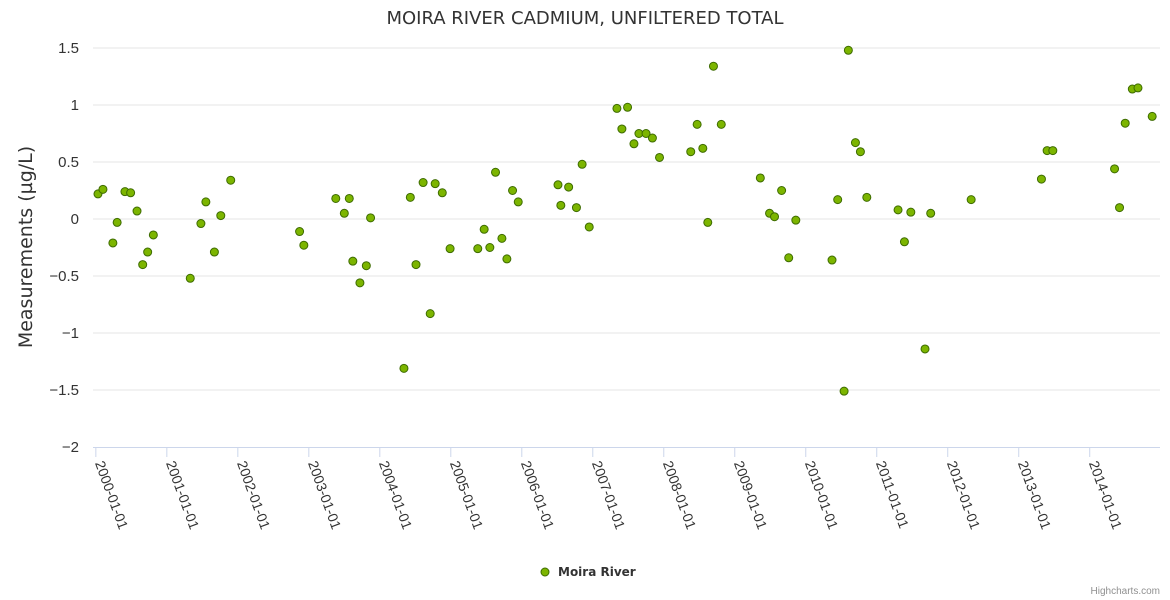  I want to click on y-tick-label: 1.5, so click(68, 48).